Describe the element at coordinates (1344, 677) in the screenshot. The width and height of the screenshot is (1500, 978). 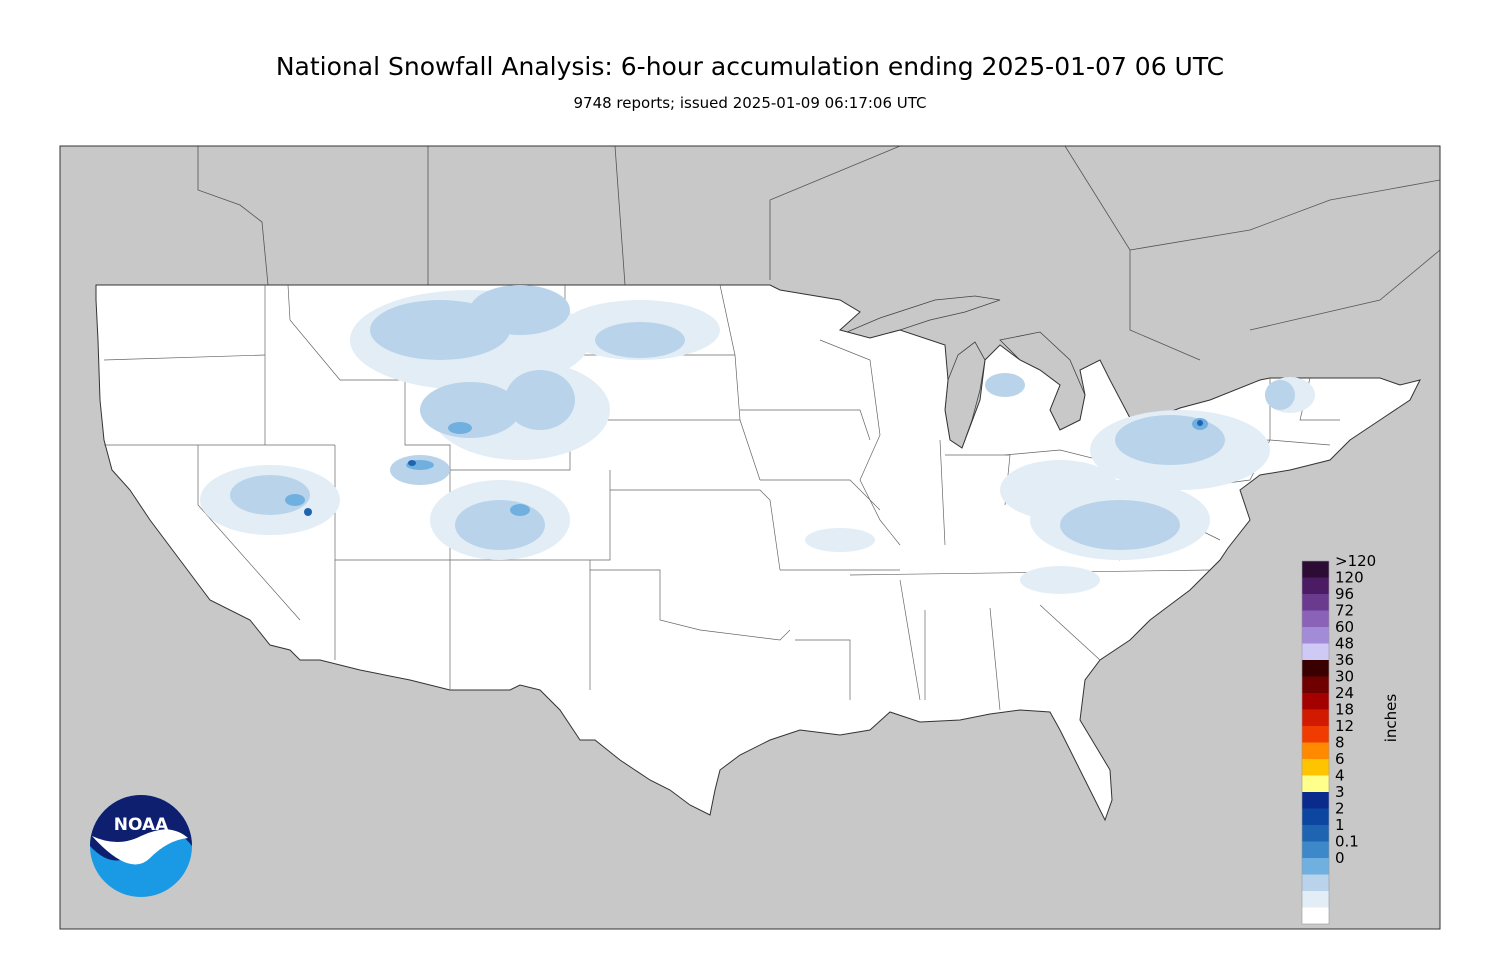
I see `legend-label: 30` at that location.